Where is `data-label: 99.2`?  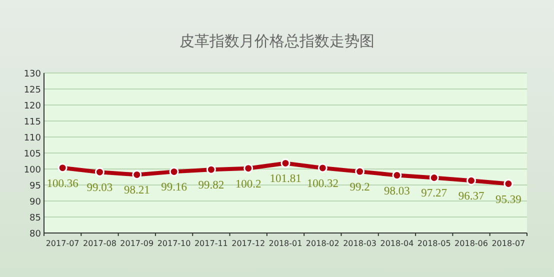
data-label: 99.2 is located at coordinates (360, 188).